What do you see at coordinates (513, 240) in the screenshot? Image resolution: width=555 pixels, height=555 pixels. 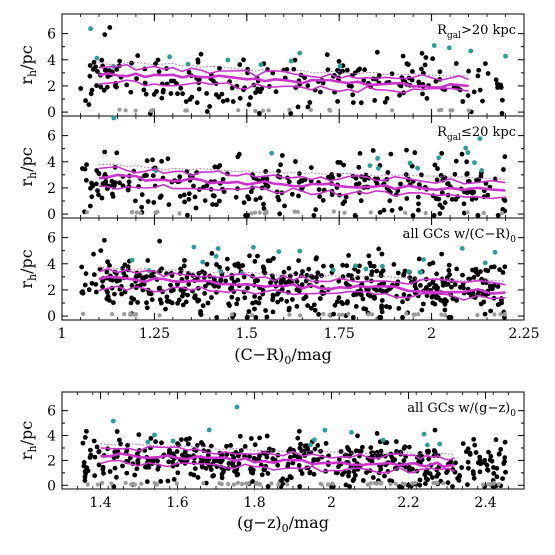 I see `annotation-sub: 0` at bounding box center [513, 240].